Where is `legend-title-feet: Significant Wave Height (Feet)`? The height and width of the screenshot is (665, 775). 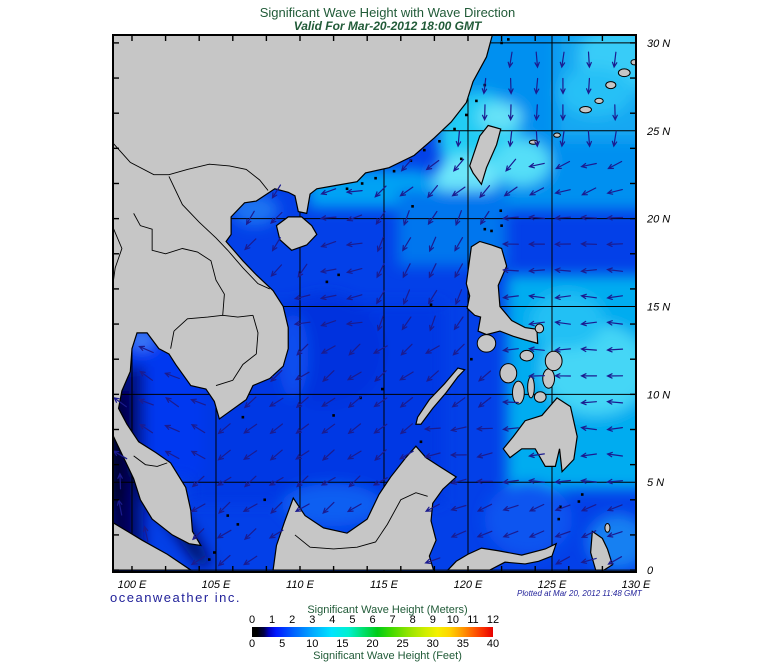 legend-title-feet: Significant Wave Height (Feet) is located at coordinates (387, 656).